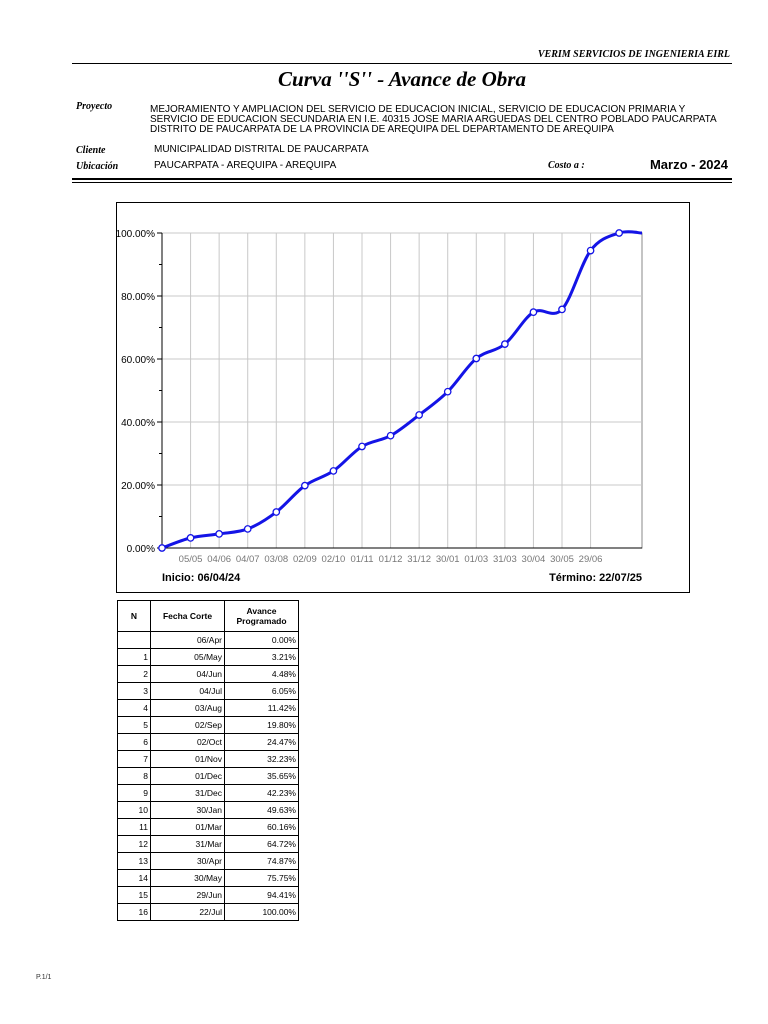 The width and height of the screenshot is (768, 1024). What do you see at coordinates (448, 559) in the screenshot?
I see `x-tick-label: 30/01` at bounding box center [448, 559].